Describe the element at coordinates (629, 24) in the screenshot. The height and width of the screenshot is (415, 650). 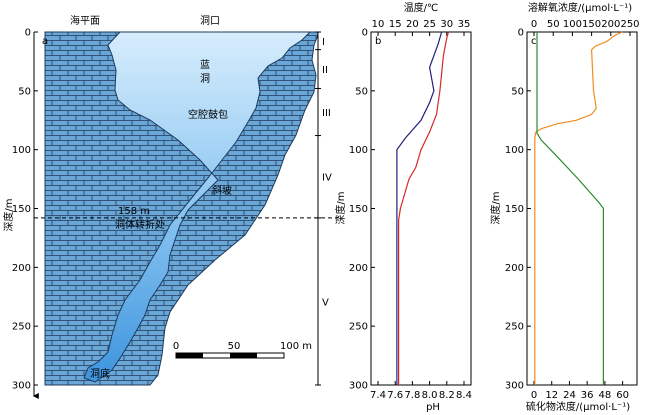
I see `panel-c-top-tick-5: 250` at that location.